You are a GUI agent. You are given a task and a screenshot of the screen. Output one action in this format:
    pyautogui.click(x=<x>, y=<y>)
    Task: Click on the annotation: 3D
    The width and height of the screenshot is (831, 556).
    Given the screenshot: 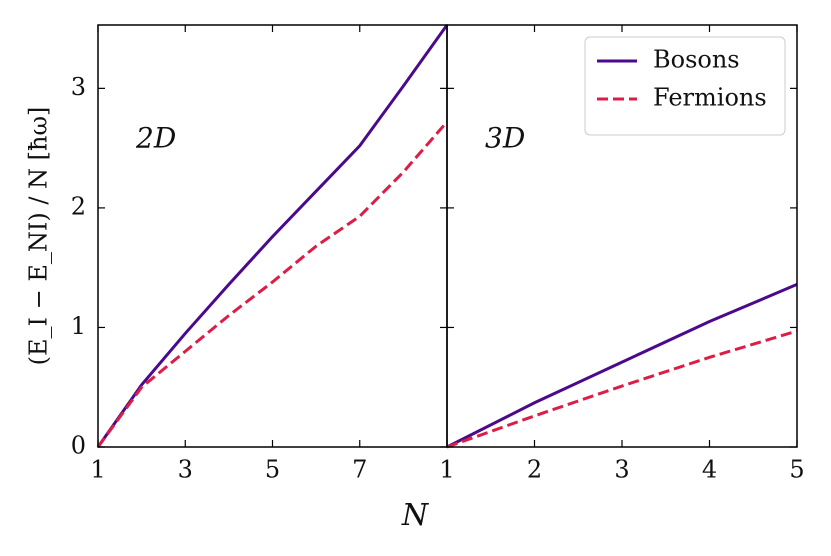 What is the action you would take?
    pyautogui.click(x=505, y=138)
    